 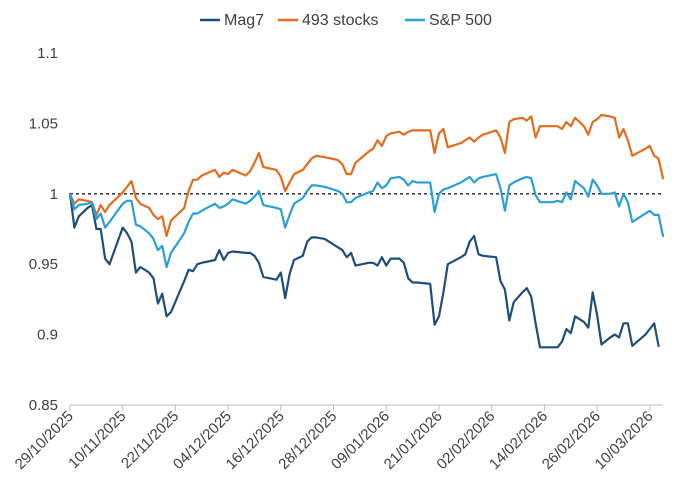 I want to click on legend-label: 493 stocks, so click(x=340, y=20).